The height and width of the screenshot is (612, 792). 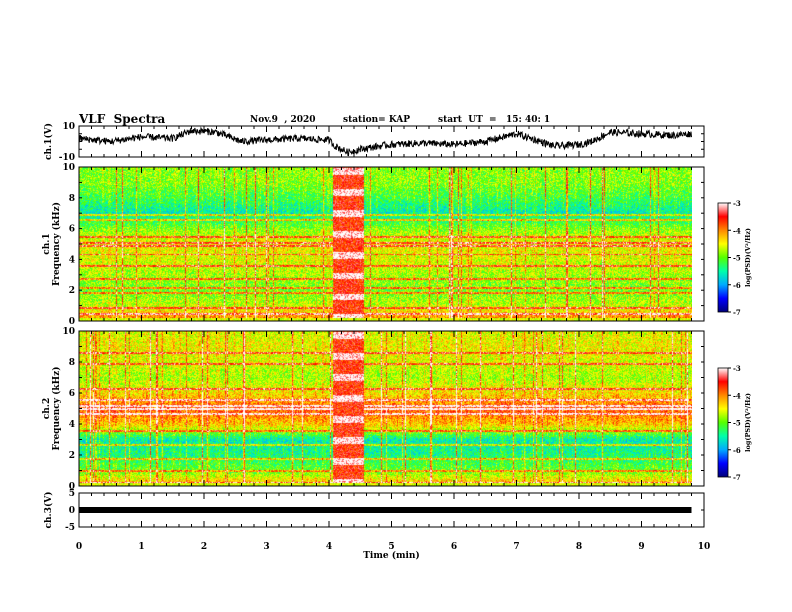 What do you see at coordinates (72, 199) in the screenshot?
I see `ch1-spectrogram-tick-label: 8` at bounding box center [72, 199].